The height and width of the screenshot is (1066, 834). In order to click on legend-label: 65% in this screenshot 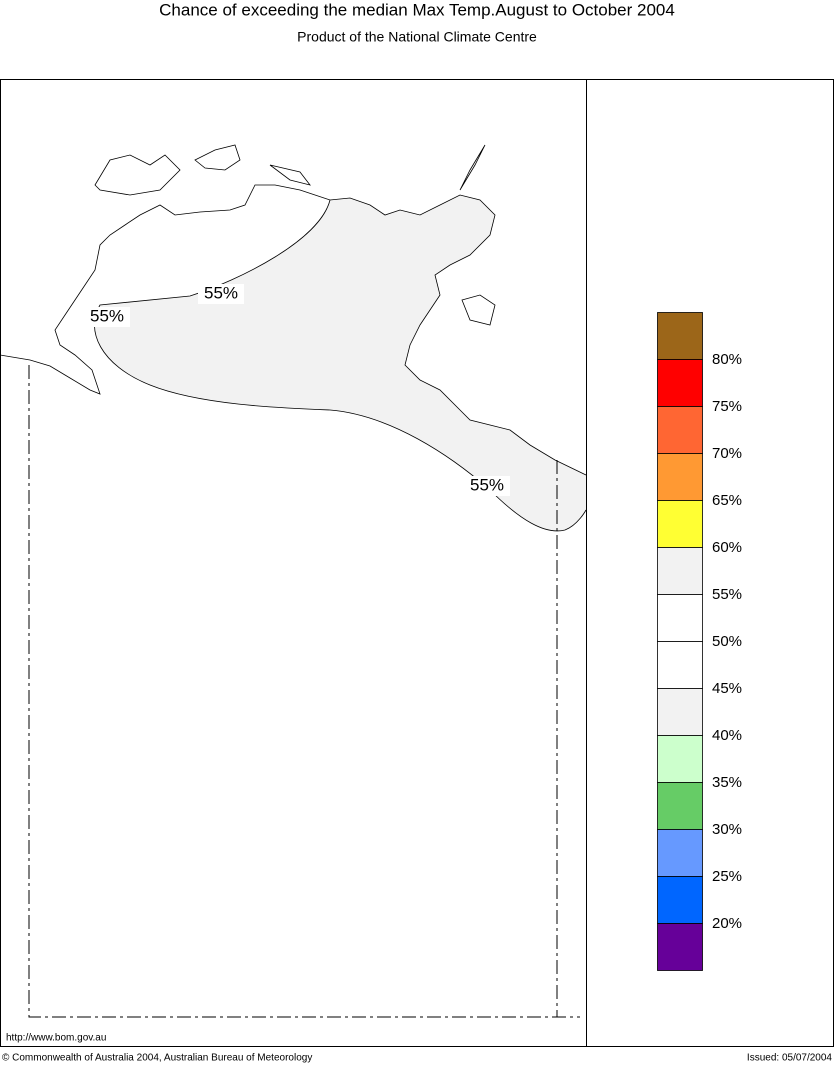, I will do `click(727, 500)`.